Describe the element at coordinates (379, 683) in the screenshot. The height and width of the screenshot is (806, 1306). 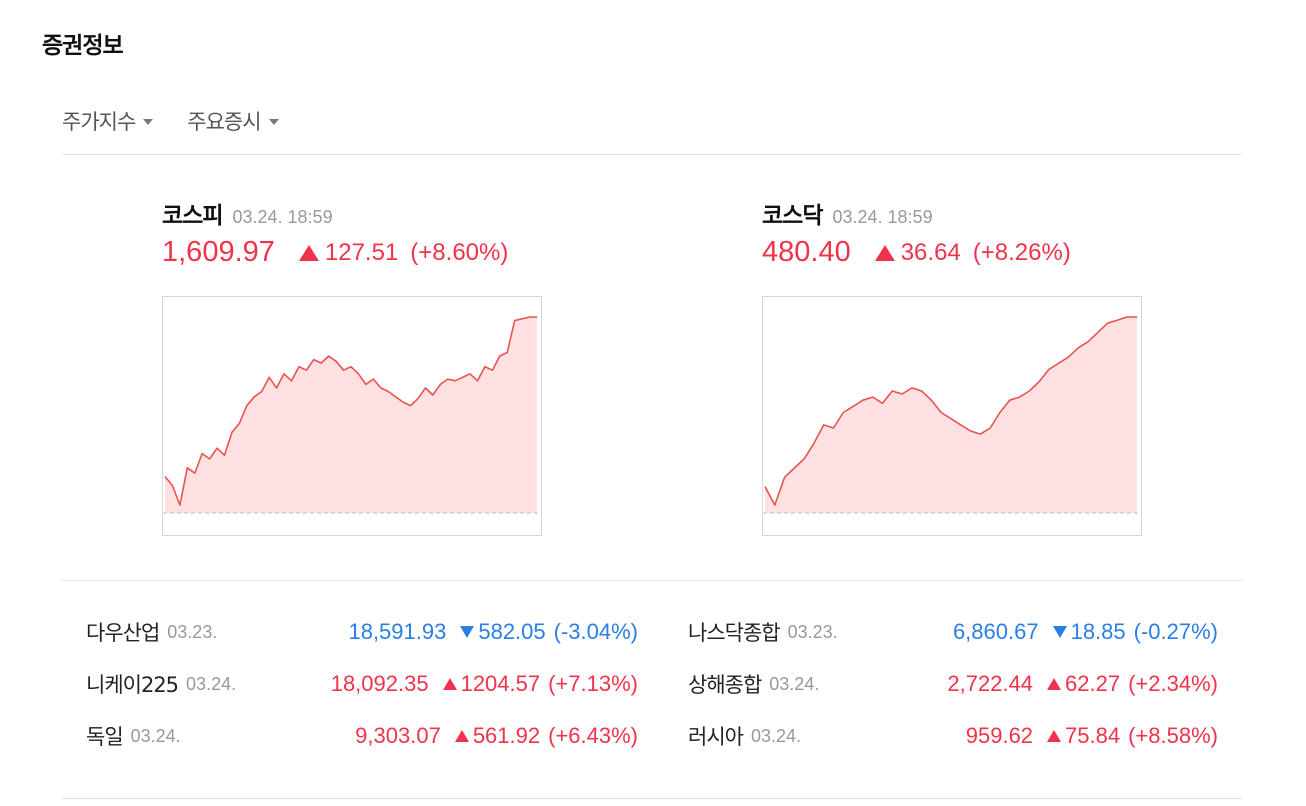
I see `market-price: 18,092.35` at that location.